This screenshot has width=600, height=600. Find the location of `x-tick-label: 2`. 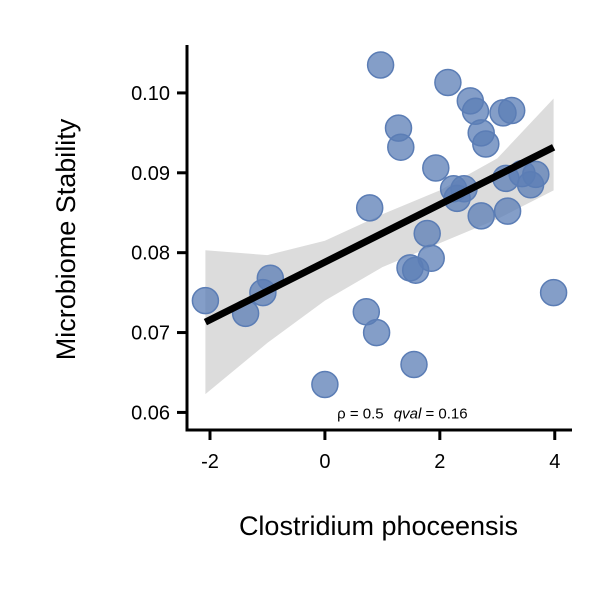

x-tick-label: 2 is located at coordinates (439, 462).